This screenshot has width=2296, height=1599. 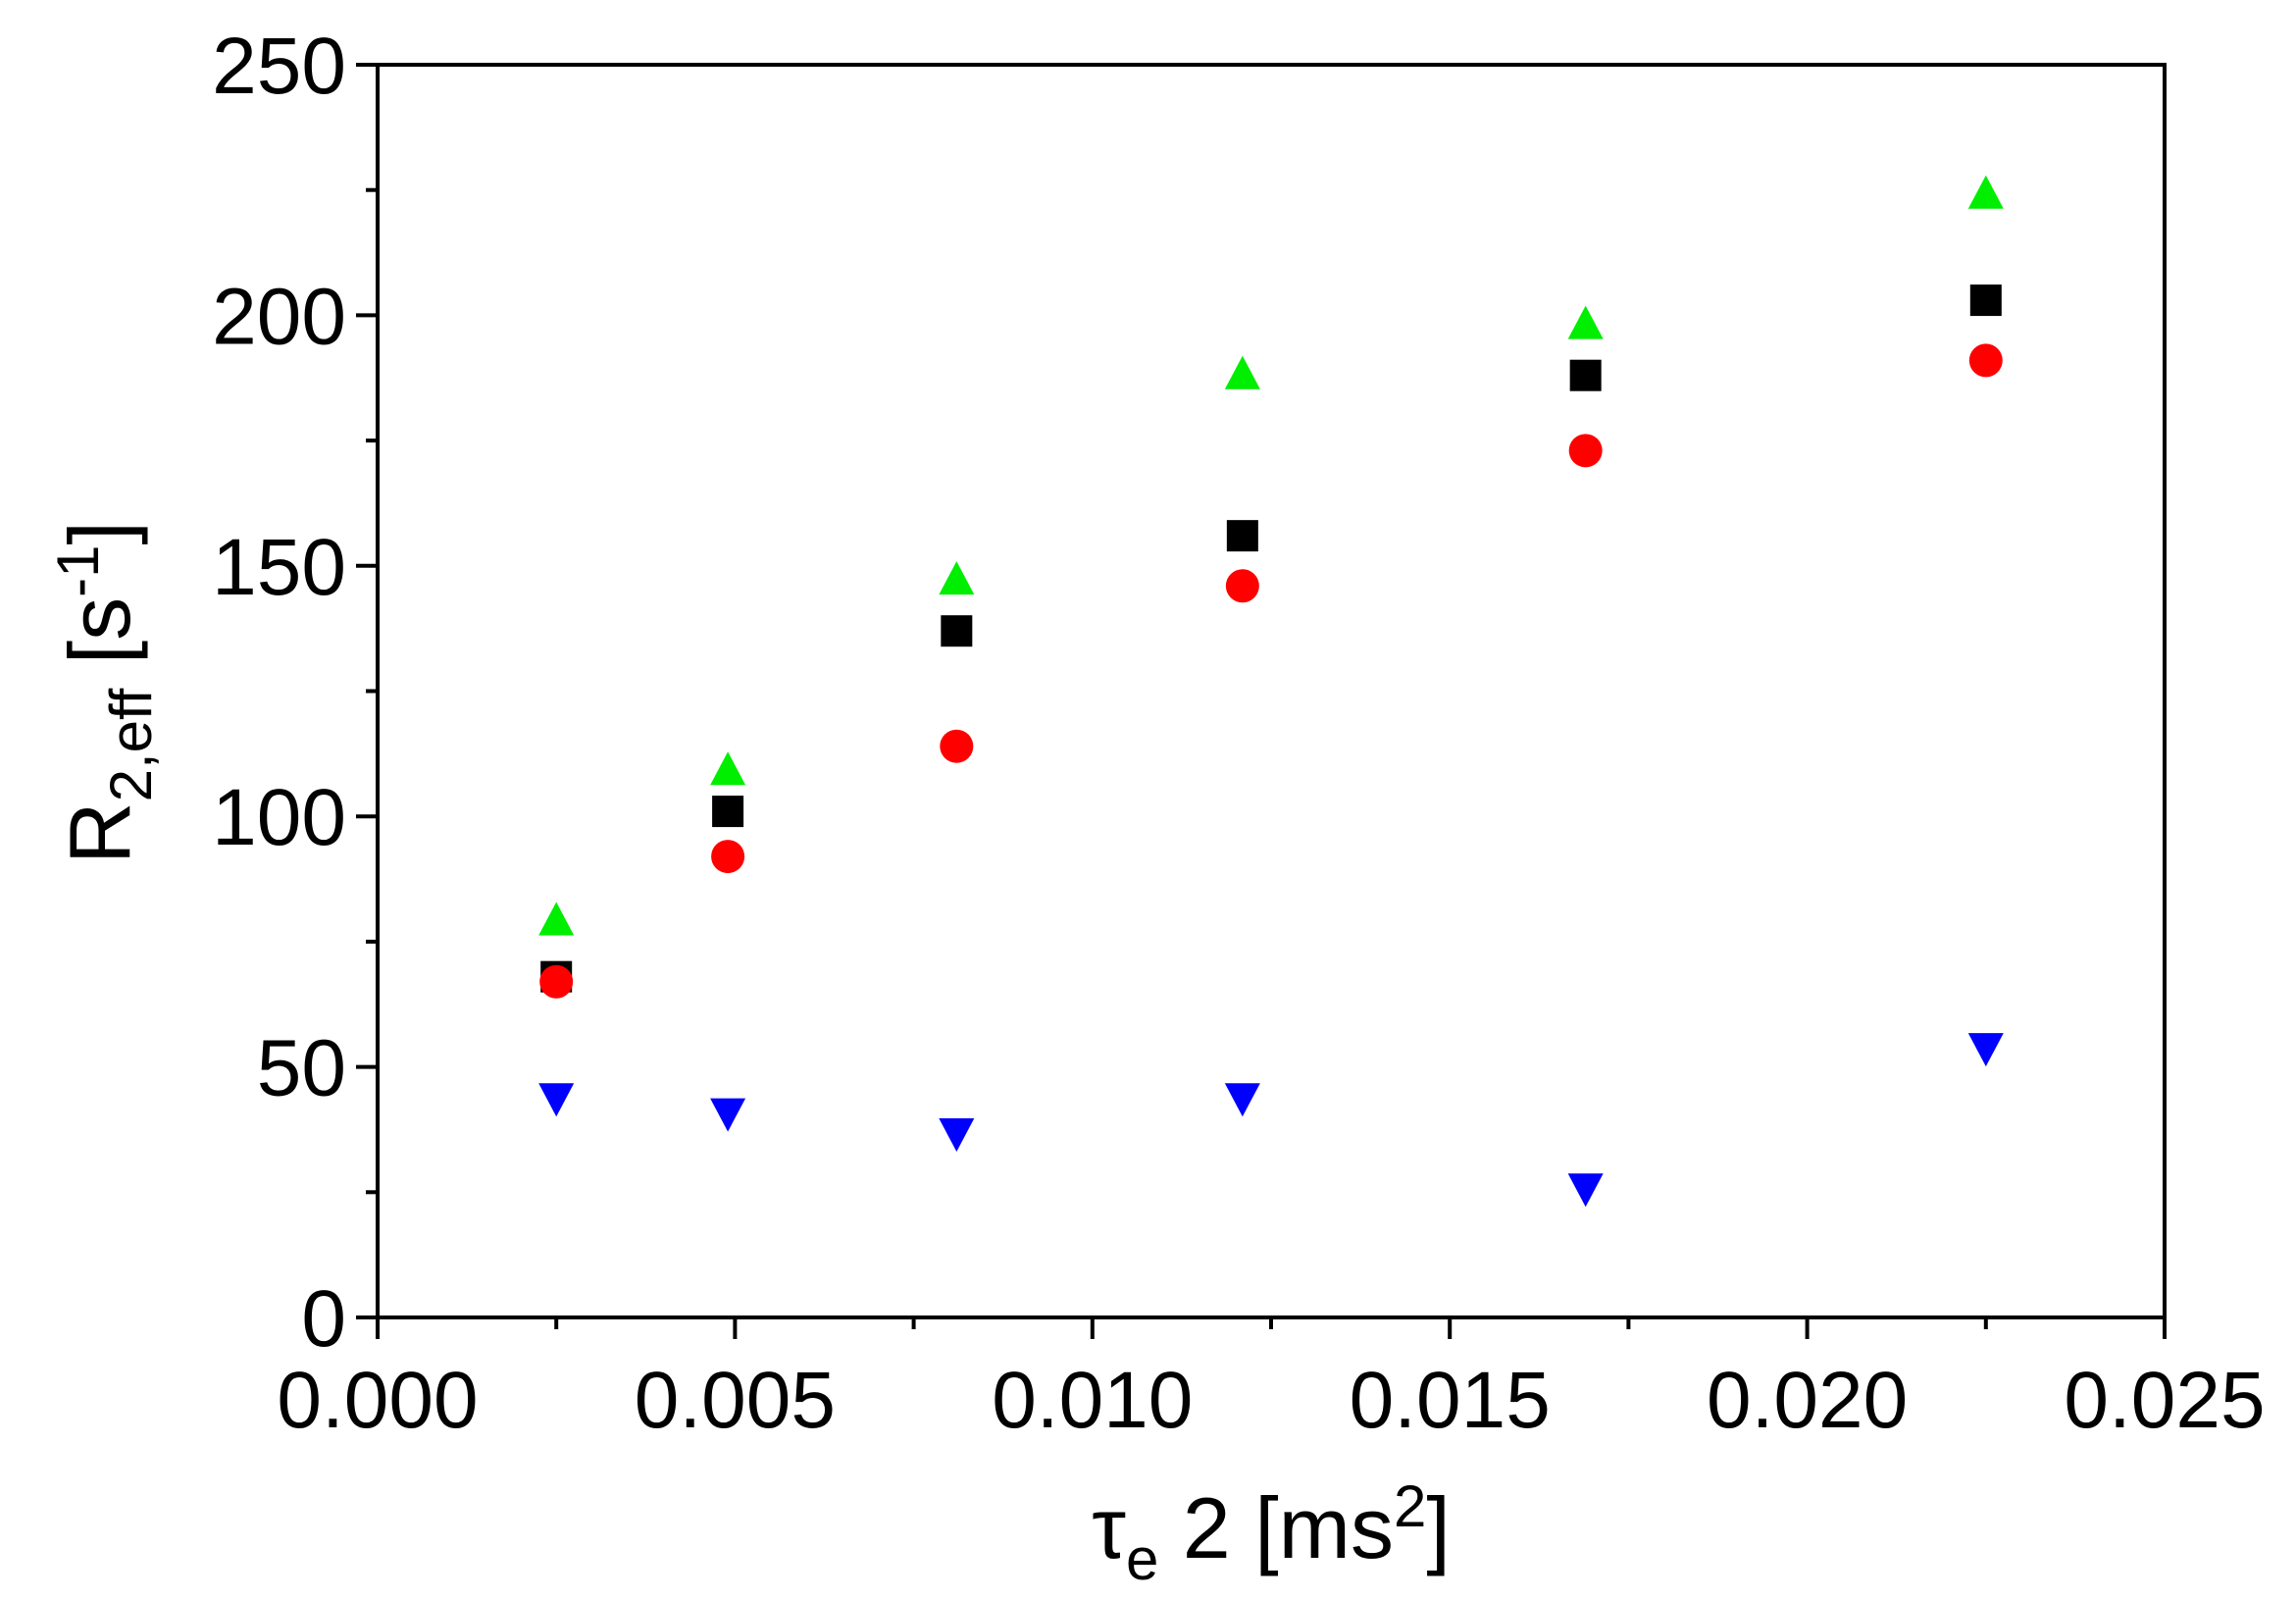 What do you see at coordinates (279, 66) in the screenshot?
I see `y-tick-label: 250` at bounding box center [279, 66].